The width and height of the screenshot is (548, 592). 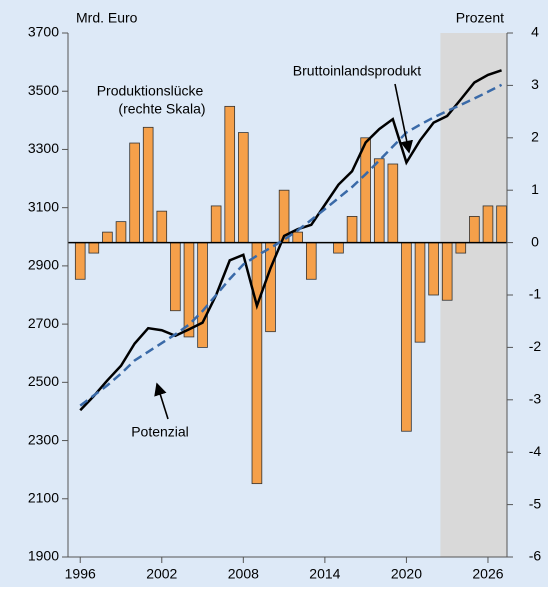 I want to click on y-tick-label: 3100, so click(x=43, y=206).